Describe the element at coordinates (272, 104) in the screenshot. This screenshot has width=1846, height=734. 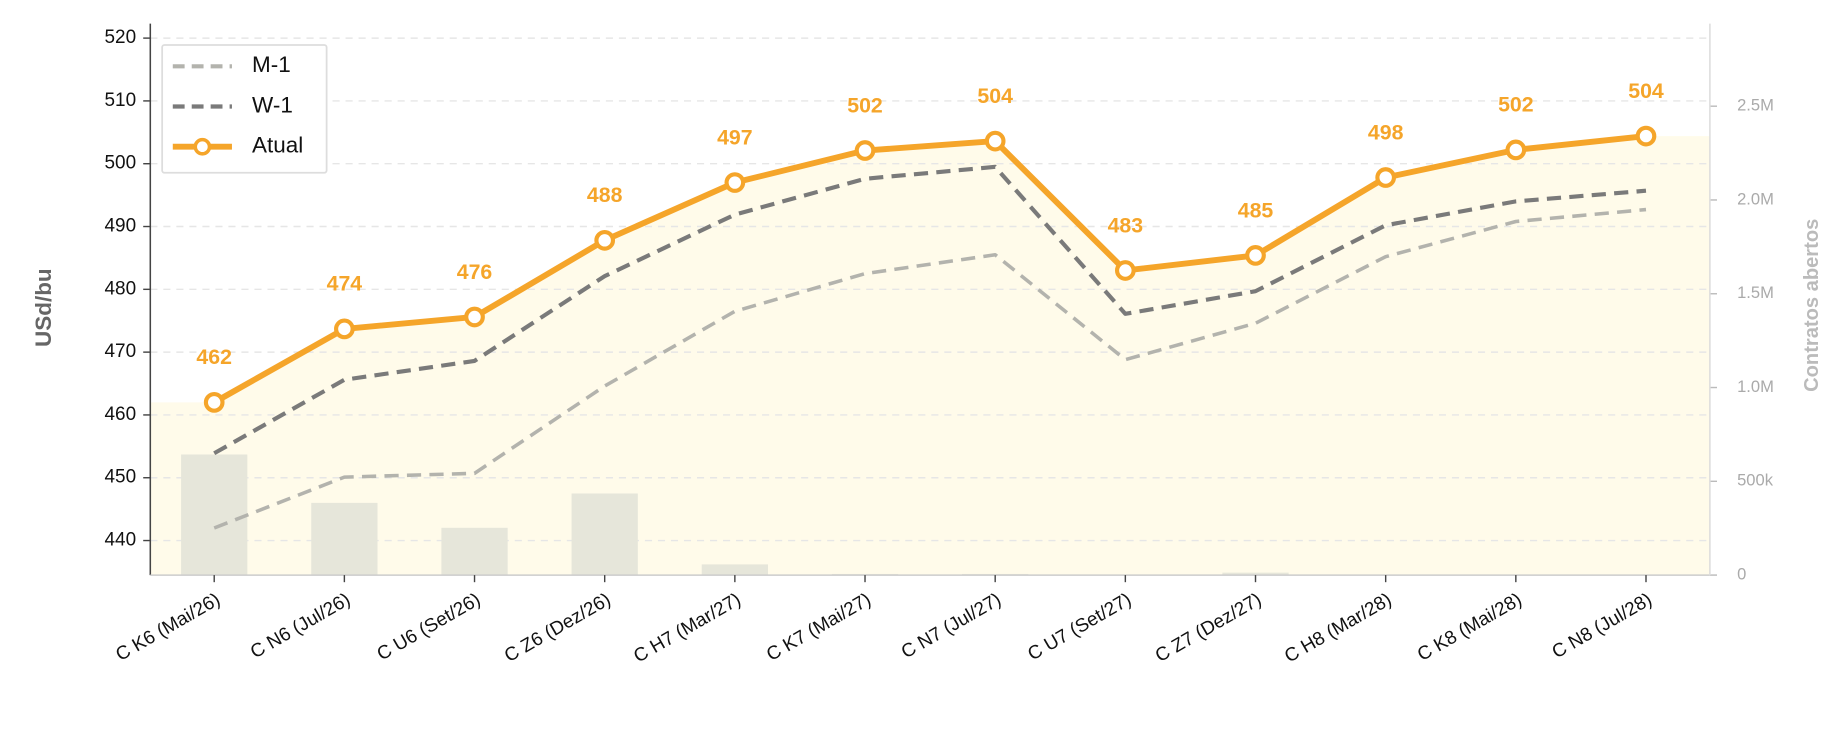
I see `legend-label: W-1` at that location.